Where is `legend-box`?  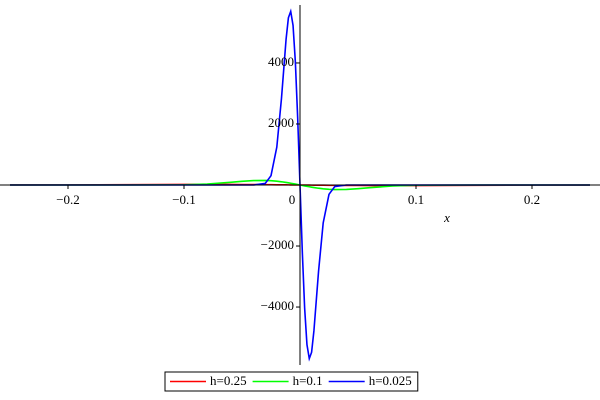
legend-box is located at coordinates (291, 381).